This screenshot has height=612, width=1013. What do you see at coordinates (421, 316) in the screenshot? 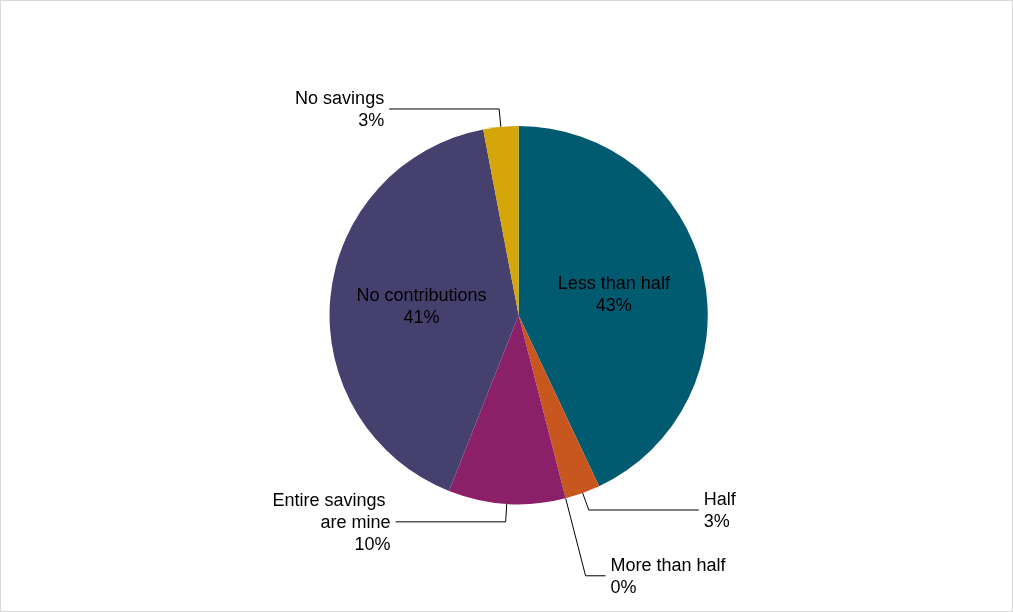
I see `data-label: 41%` at bounding box center [421, 316].